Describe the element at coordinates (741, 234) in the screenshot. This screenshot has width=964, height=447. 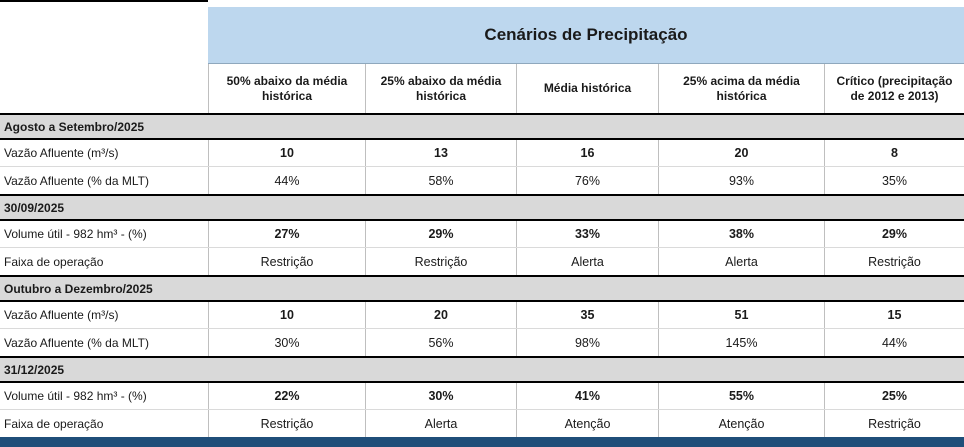
I see `value-cell: 38%` at that location.